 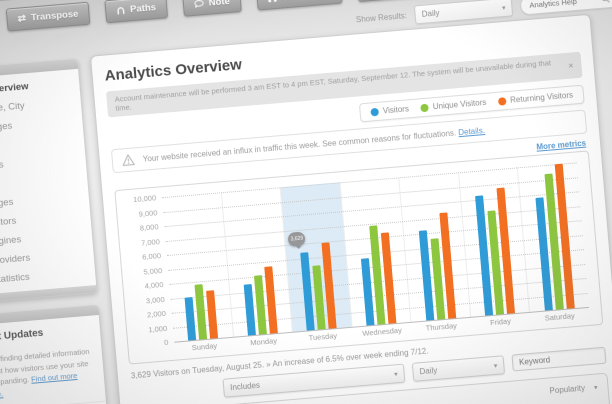 I want to click on legend-label: Returning Visitors, so click(x=541, y=97).